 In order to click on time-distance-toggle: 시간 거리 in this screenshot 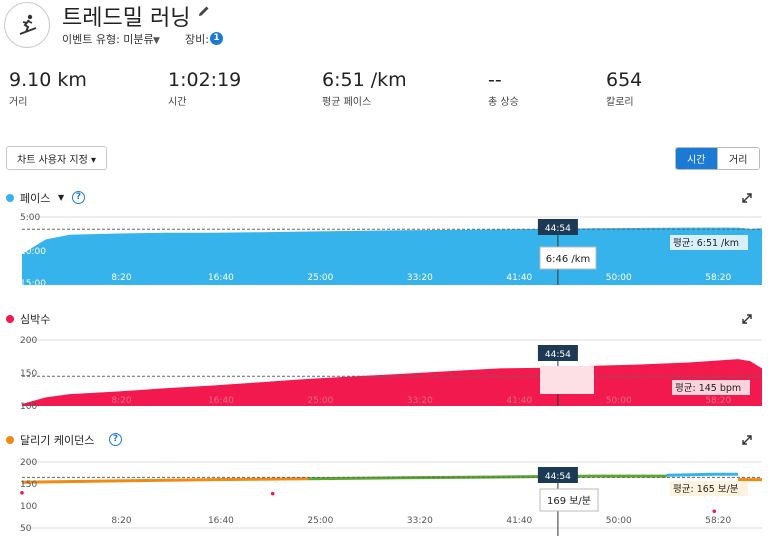, I will do `click(717, 158)`.